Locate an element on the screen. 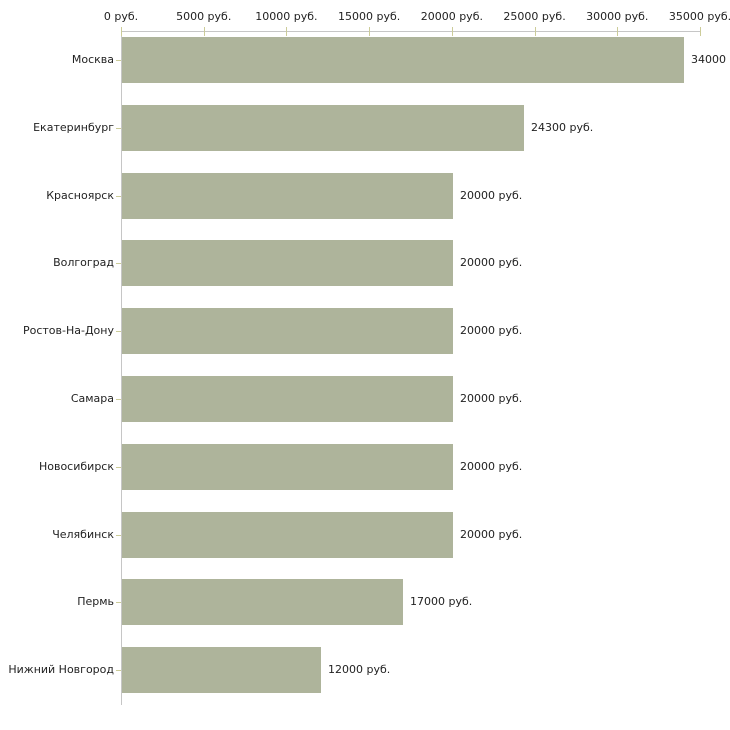 Image resolution: width=730 pixels, height=730 pixels. x-axis-tick-label: 5000 руб. is located at coordinates (204, 16).